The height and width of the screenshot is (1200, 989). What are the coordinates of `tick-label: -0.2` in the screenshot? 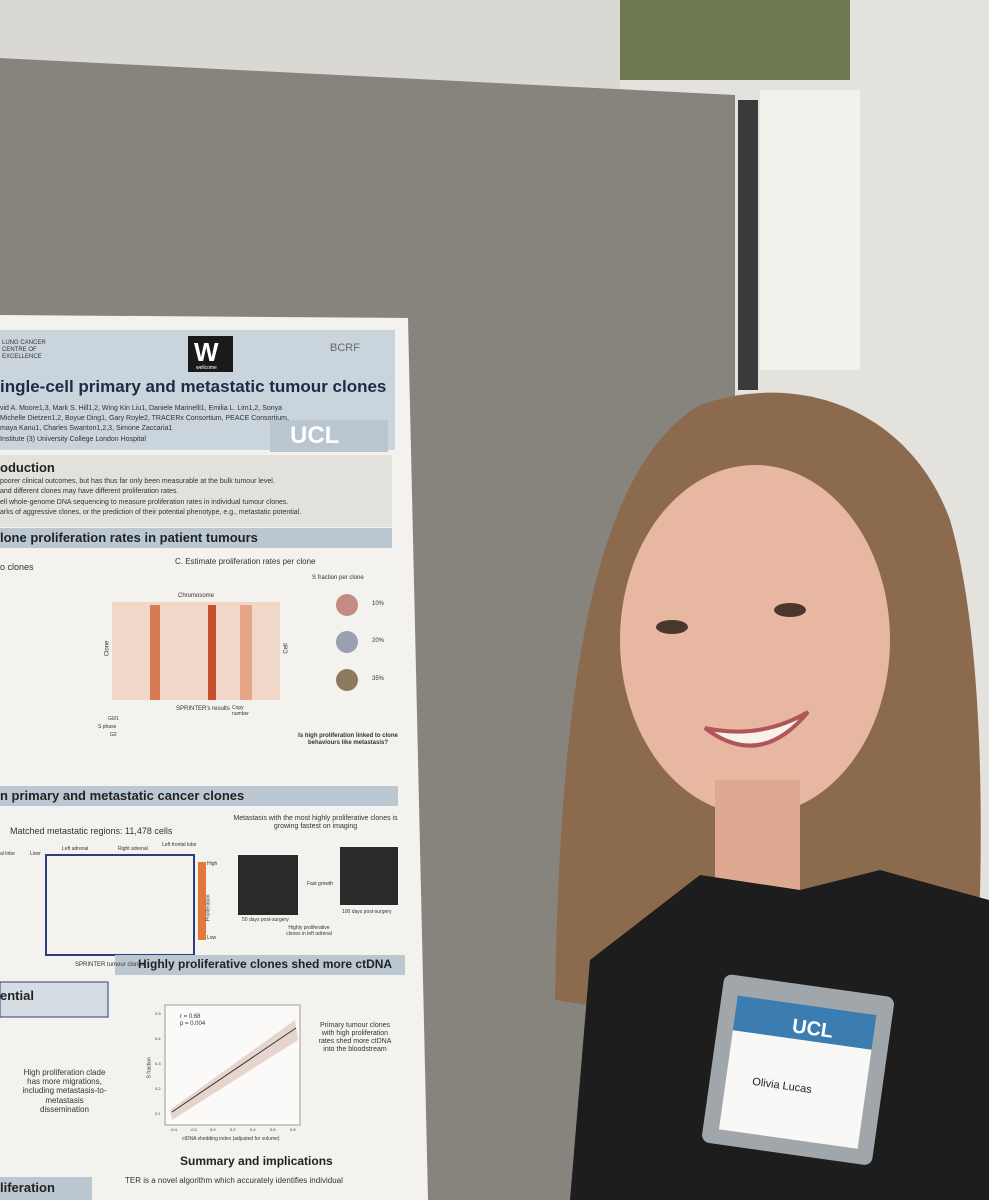 It's located at (193, 1129).